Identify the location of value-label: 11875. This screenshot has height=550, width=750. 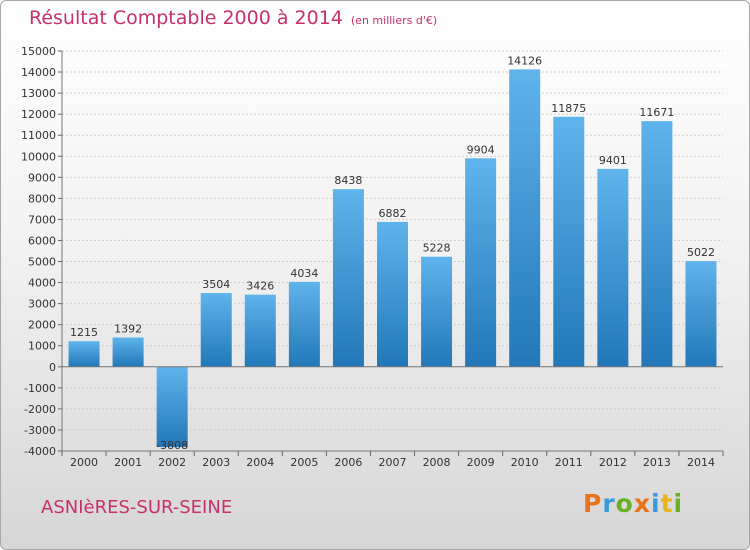
(568, 108).